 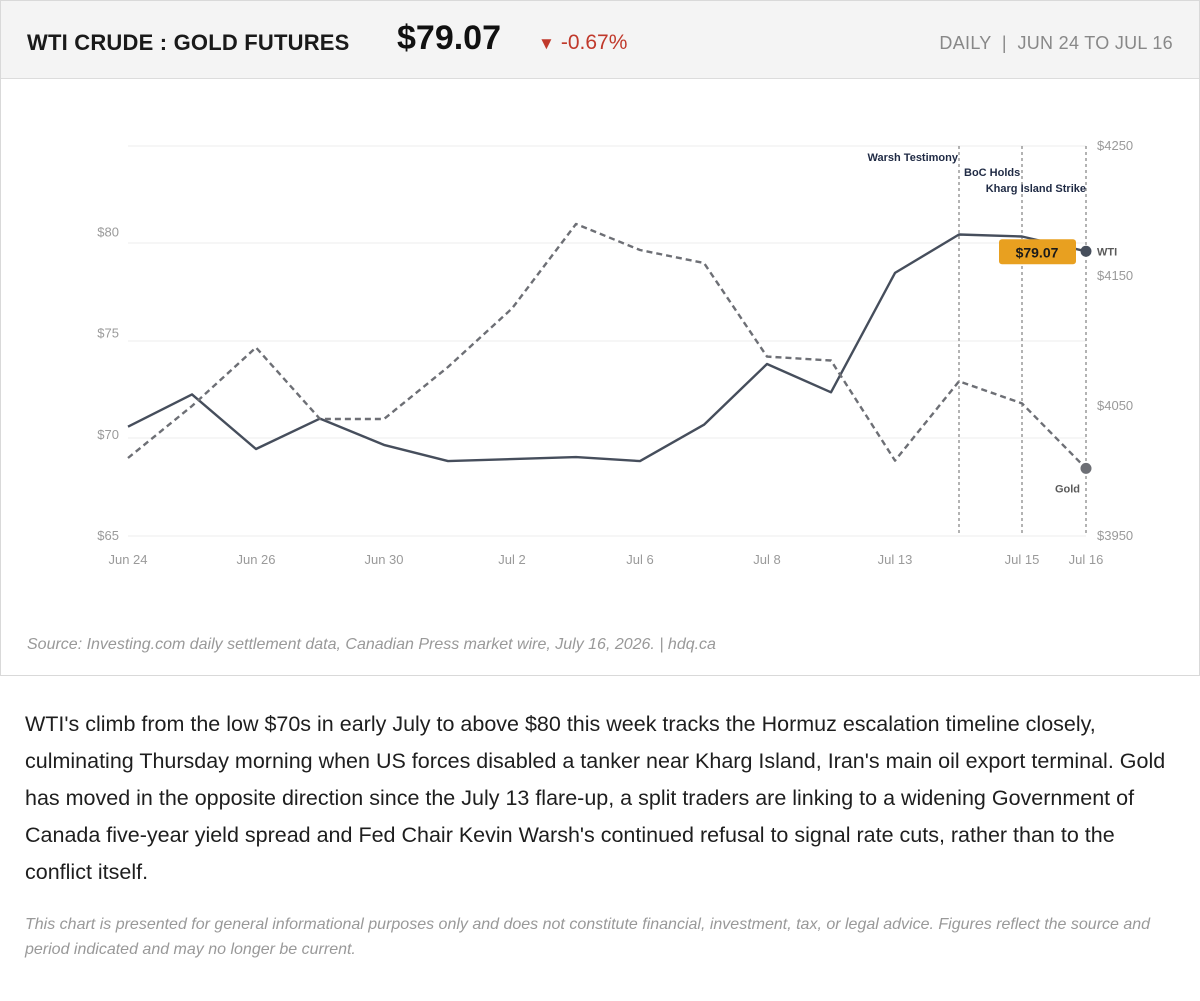 I want to click on x-tick-label: Jul 2, so click(x=511, y=559).